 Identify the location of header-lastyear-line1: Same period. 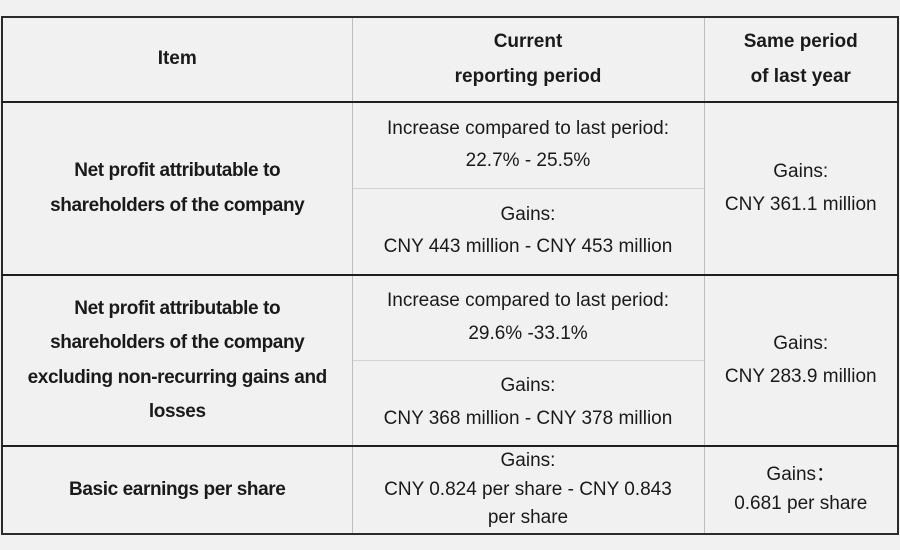
(800, 42).